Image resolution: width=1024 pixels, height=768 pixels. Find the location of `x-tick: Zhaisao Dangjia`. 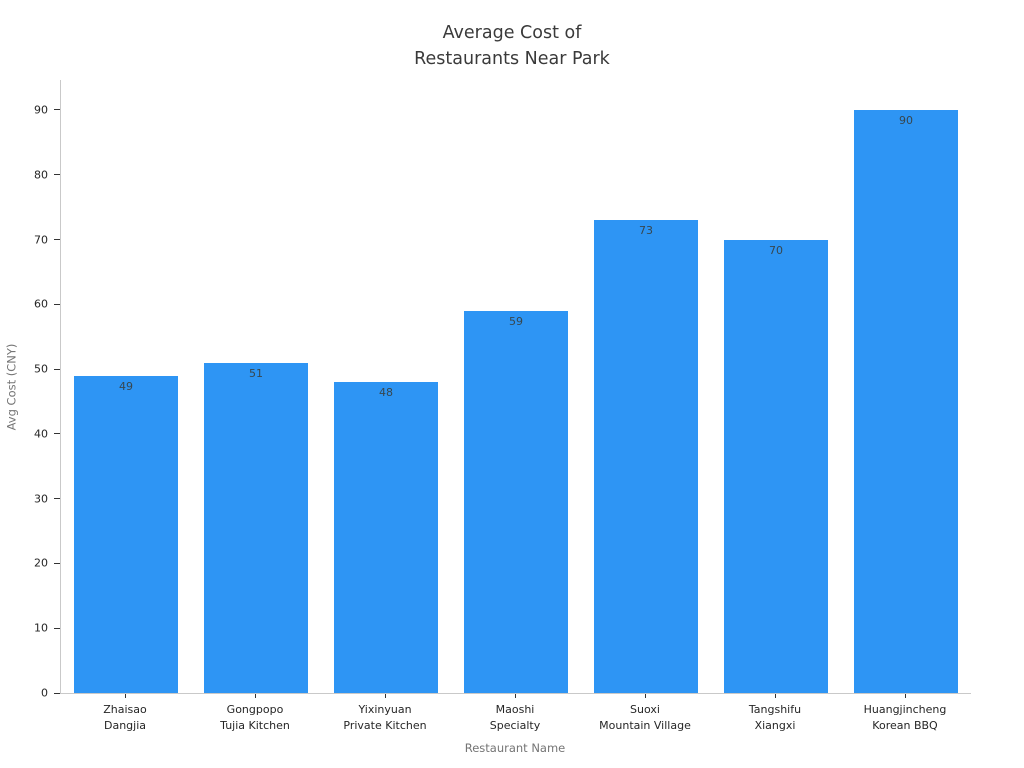

x-tick: Zhaisao Dangjia is located at coordinates (125, 714).